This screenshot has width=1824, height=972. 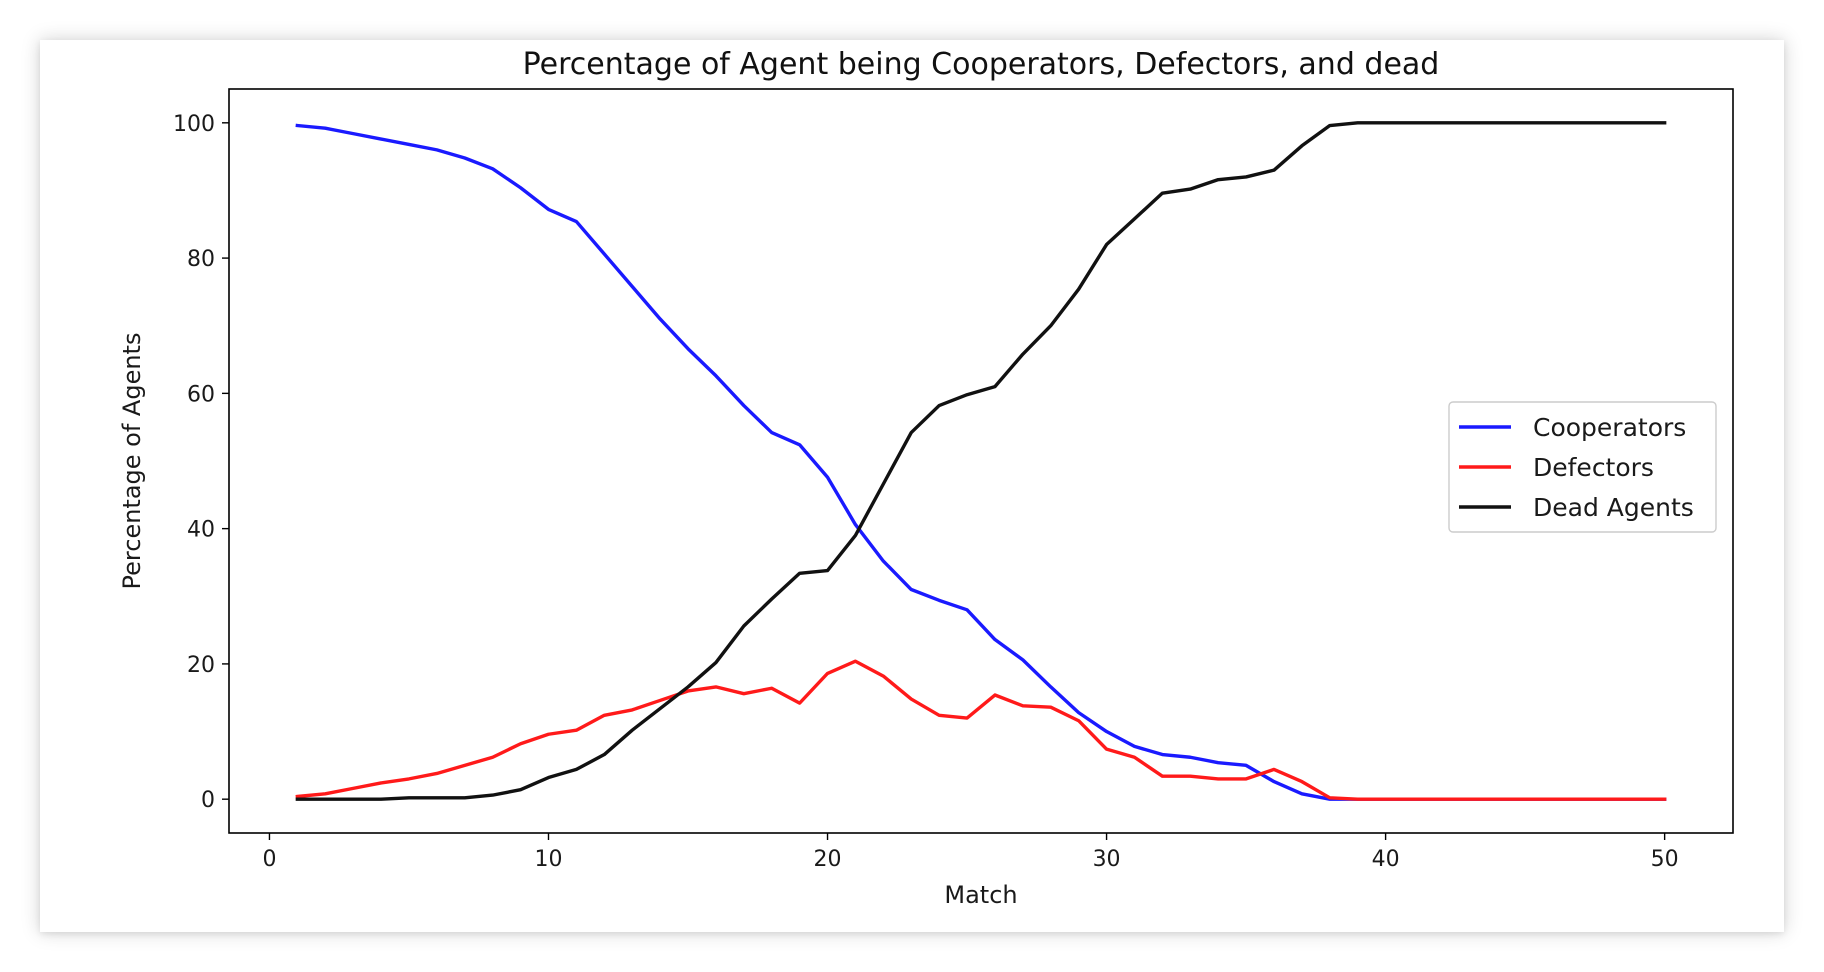 I want to click on x-tick-label: 50, so click(x=1665, y=859).